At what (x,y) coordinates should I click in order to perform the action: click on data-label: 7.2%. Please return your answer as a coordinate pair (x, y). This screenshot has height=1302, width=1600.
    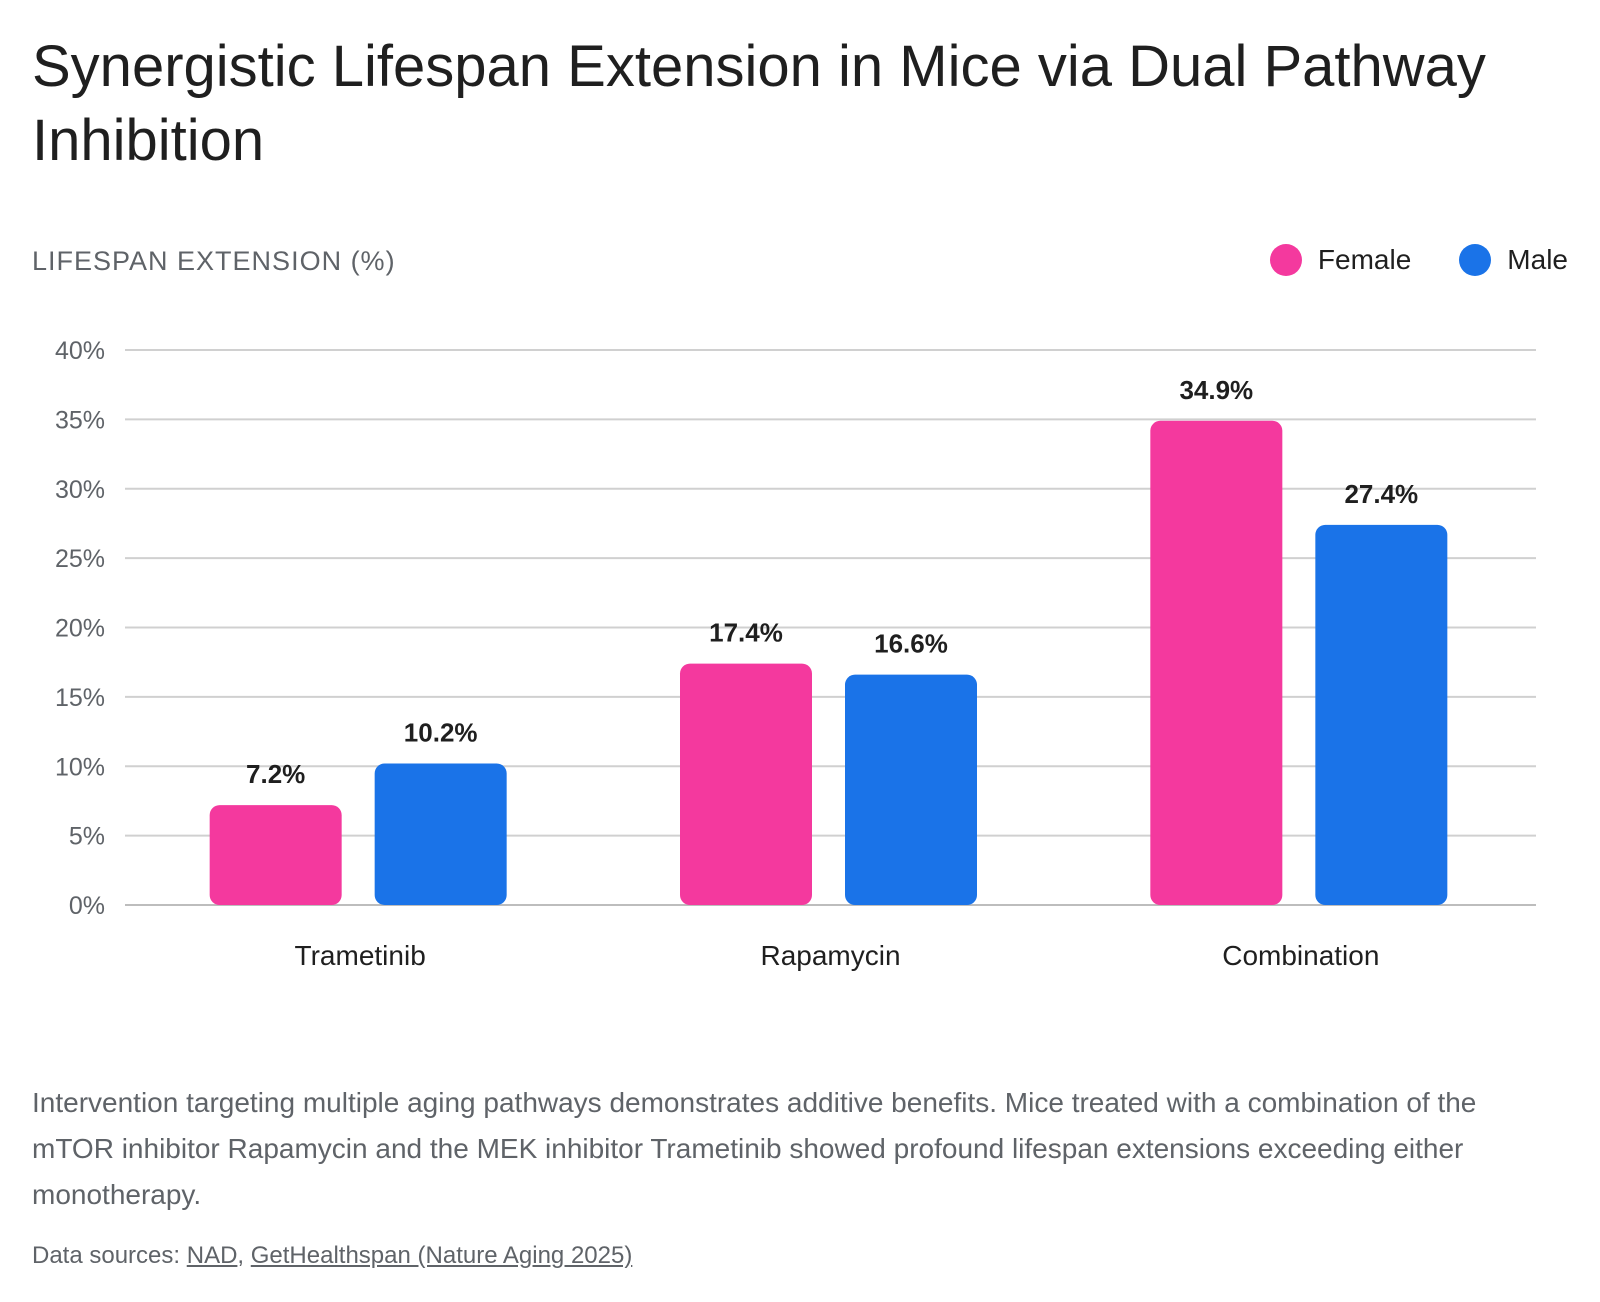
    Looking at the image, I should click on (275, 774).